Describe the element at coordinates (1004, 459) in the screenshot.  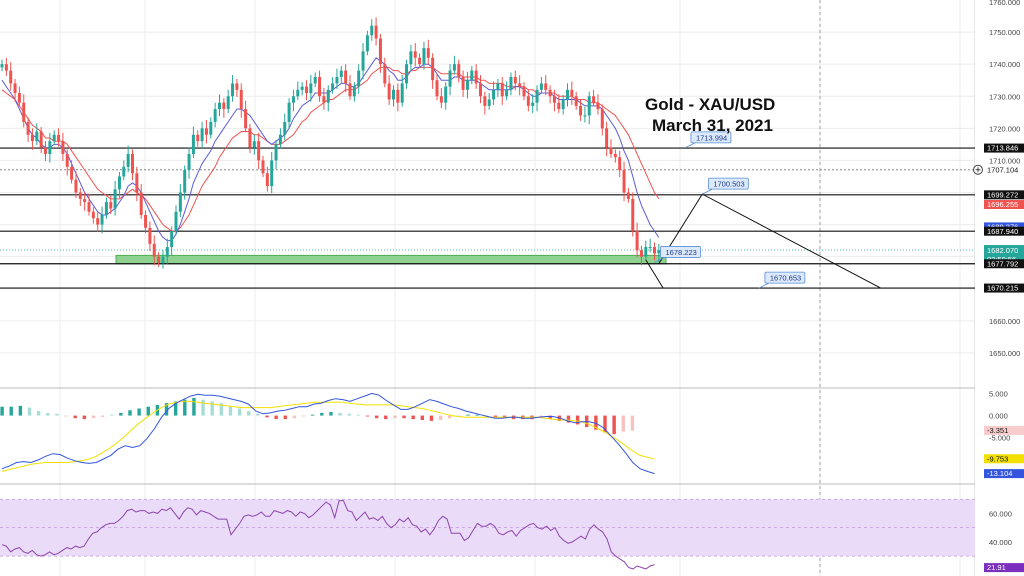
I see `macd-tag-bg` at that location.